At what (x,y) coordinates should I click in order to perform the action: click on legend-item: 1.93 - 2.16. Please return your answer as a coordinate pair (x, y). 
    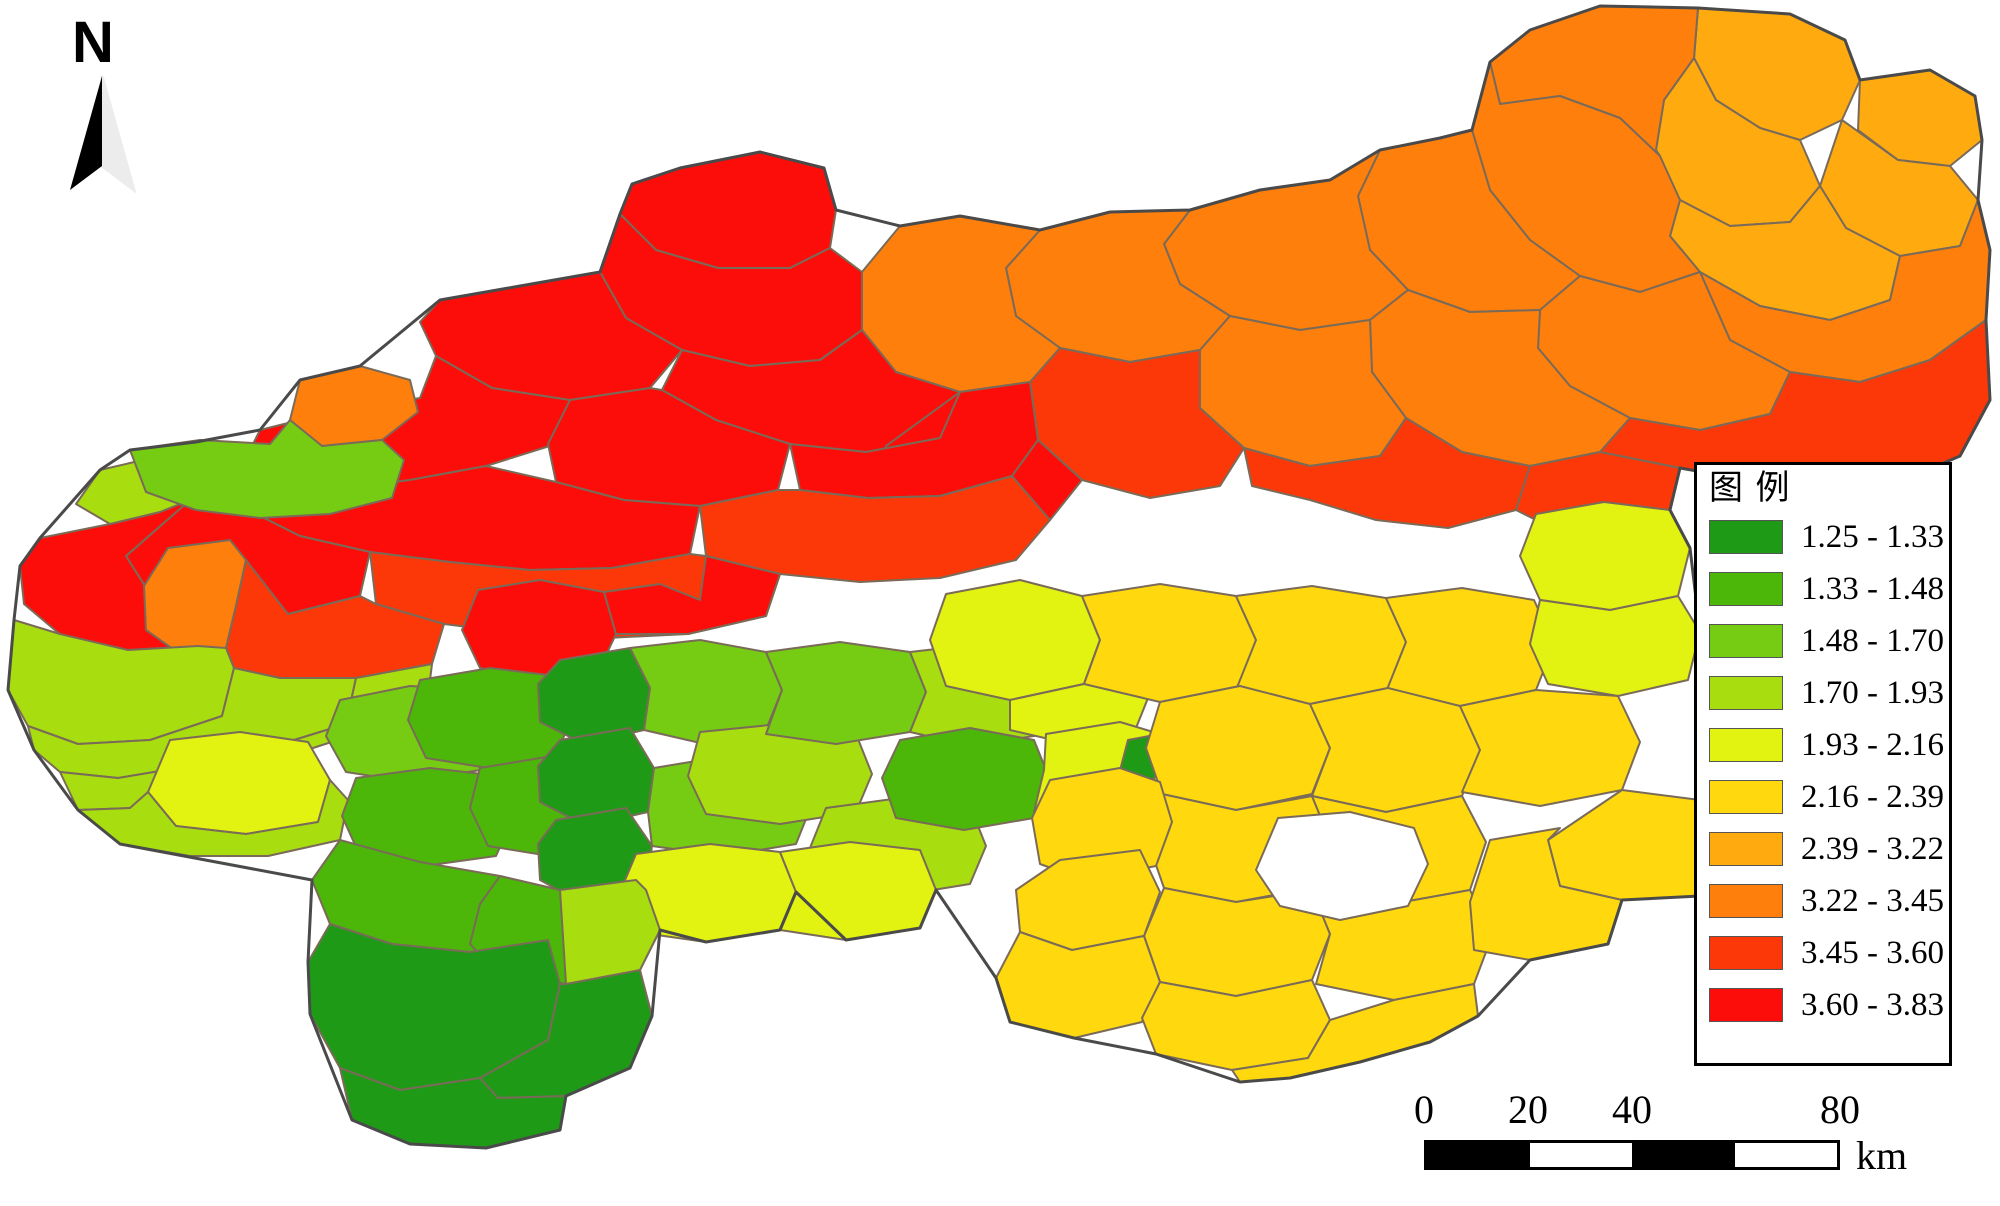
    Looking at the image, I should click on (1829, 745).